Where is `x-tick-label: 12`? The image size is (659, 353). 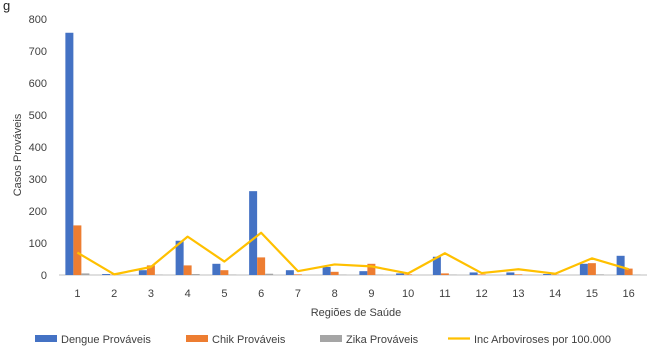 x-tick-label: 12 is located at coordinates (482, 294).